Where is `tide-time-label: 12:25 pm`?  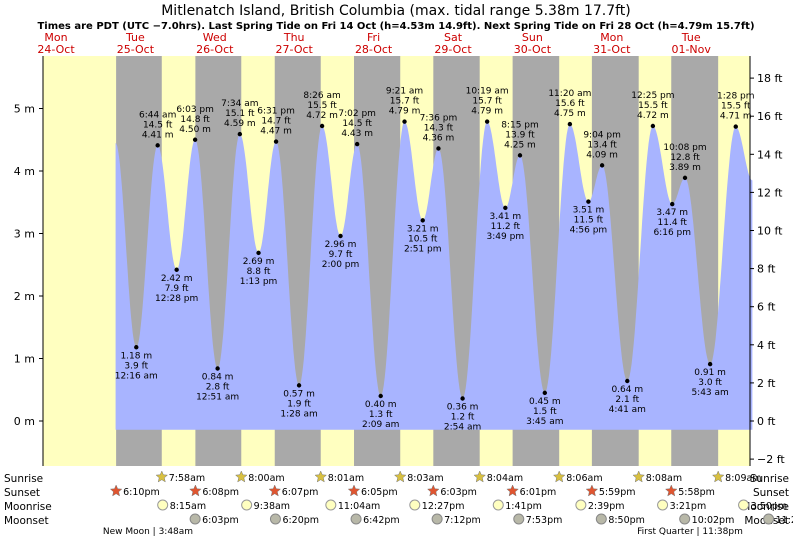
tide-time-label: 12:25 pm is located at coordinates (652, 96).